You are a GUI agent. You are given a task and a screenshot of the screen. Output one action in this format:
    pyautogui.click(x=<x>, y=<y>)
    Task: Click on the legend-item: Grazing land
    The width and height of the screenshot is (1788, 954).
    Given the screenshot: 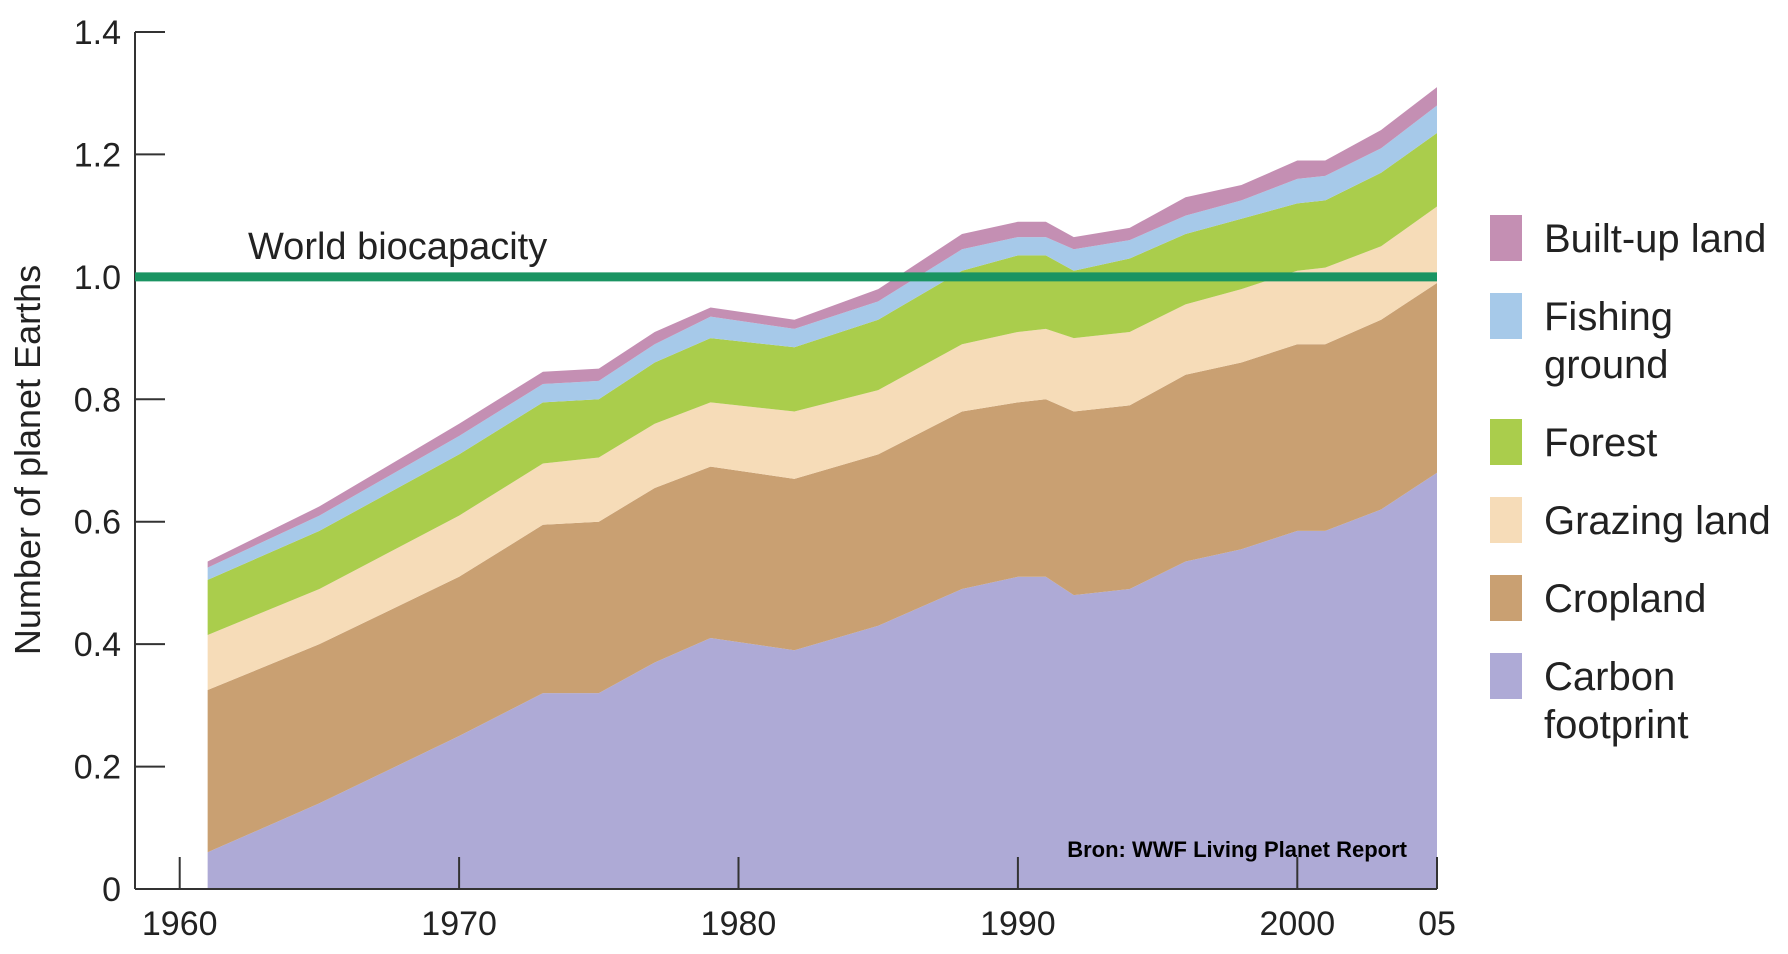 What is the action you would take?
    pyautogui.click(x=1635, y=521)
    